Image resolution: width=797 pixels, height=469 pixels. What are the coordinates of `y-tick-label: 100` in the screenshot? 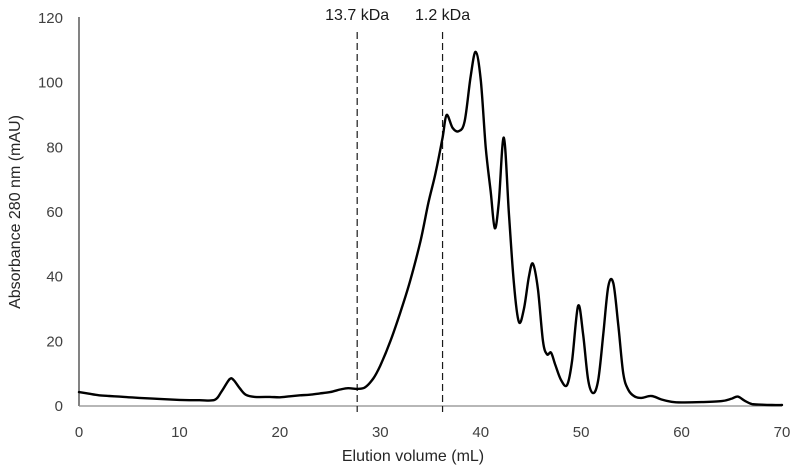 It's located at (50, 83).